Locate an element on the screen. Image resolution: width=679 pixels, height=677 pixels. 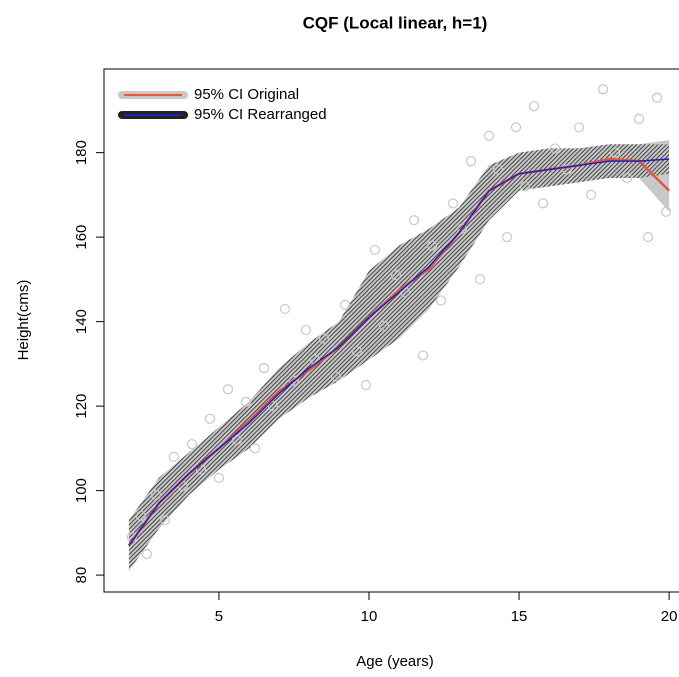
legend-label: 95% CI Rearranged is located at coordinates (260, 114).